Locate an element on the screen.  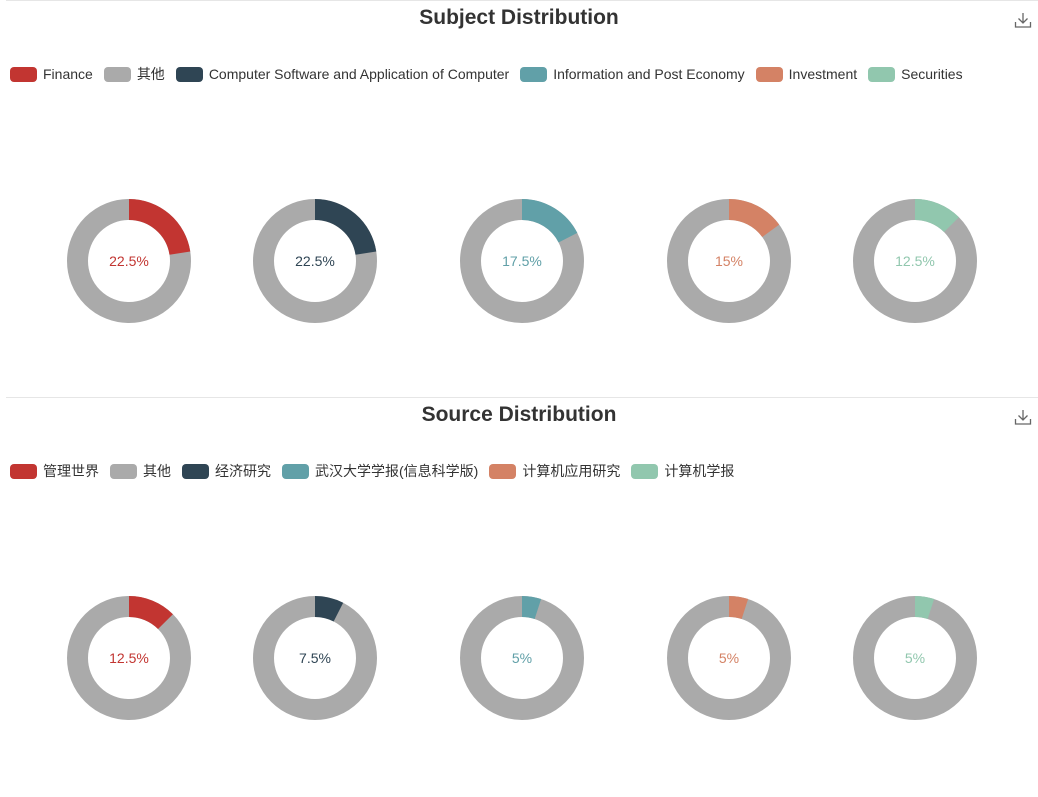
chart-title: Source Distribution is located at coordinates (519, 414).